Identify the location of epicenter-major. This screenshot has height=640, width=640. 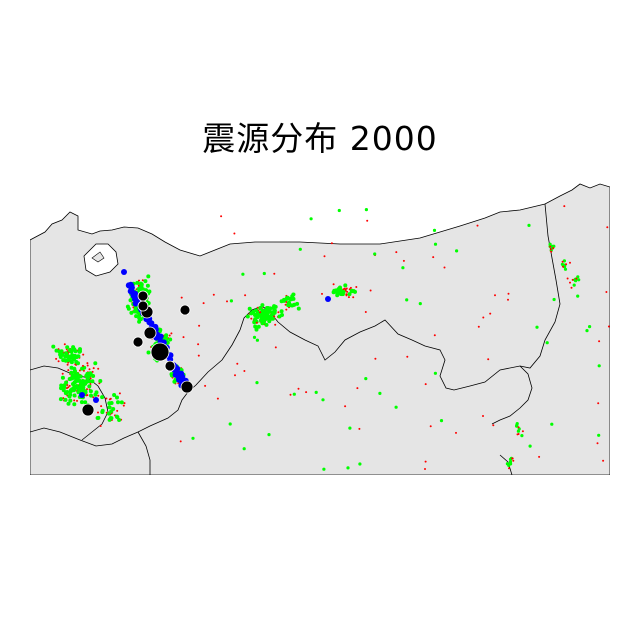
(170, 366).